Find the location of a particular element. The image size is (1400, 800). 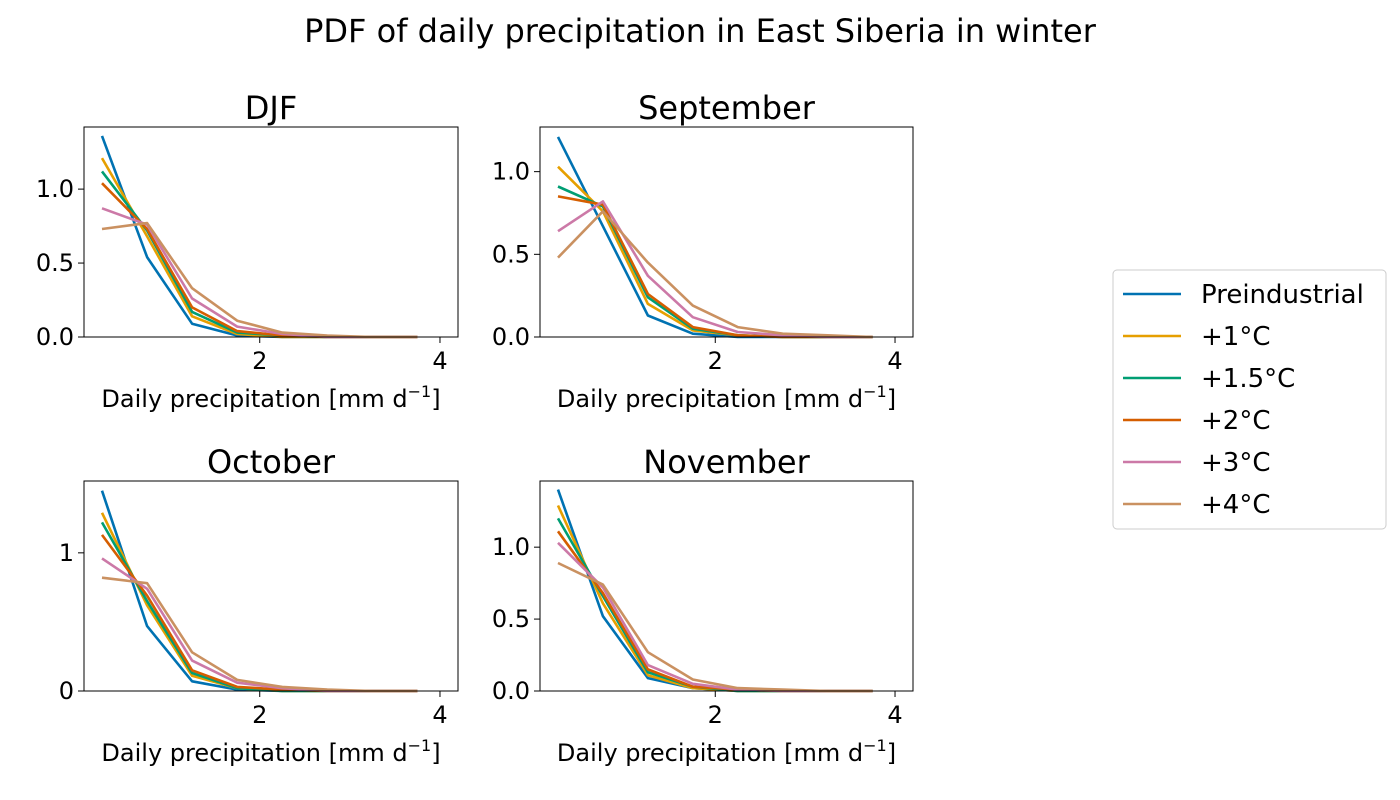

legend-label: +4°C is located at coordinates (1235, 505).